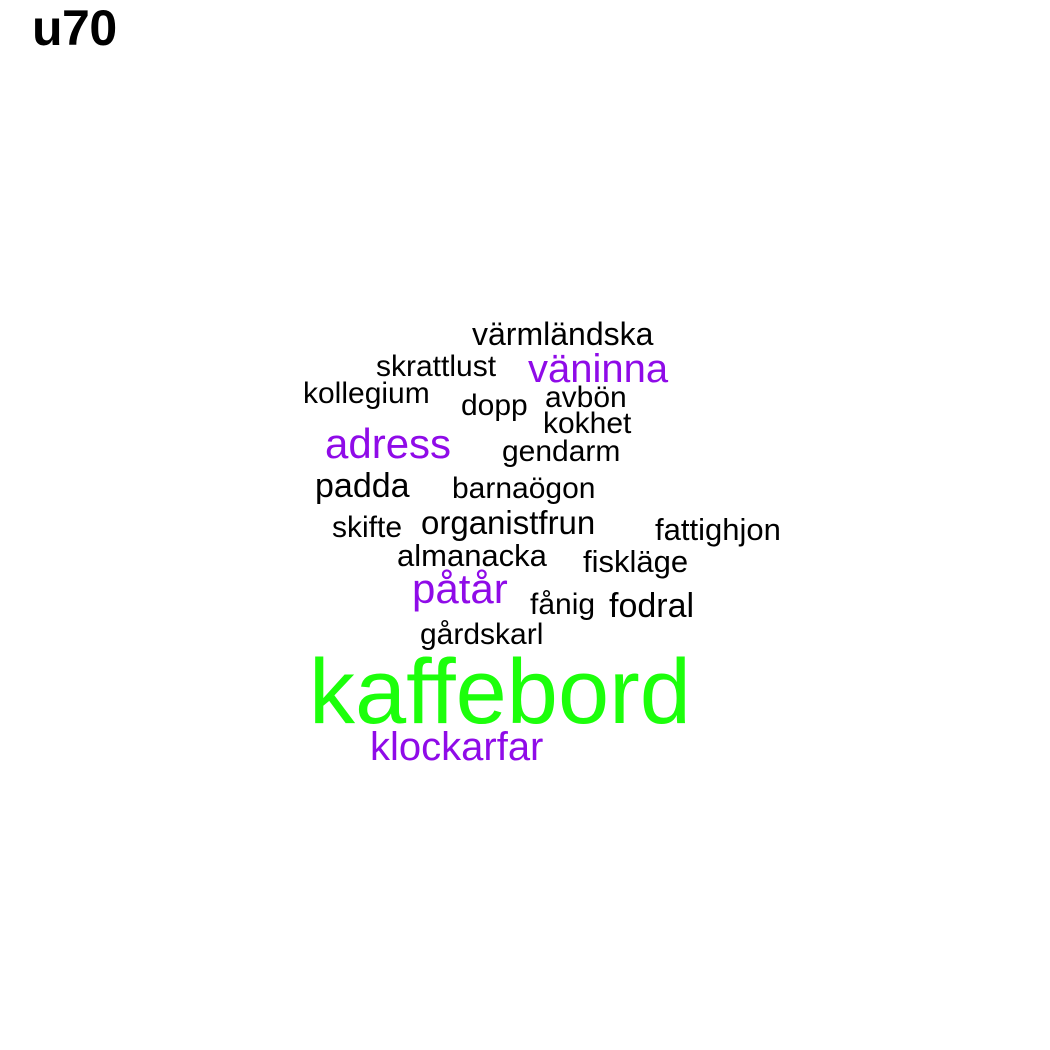  I want to click on word-patar: påtår, so click(460, 588).